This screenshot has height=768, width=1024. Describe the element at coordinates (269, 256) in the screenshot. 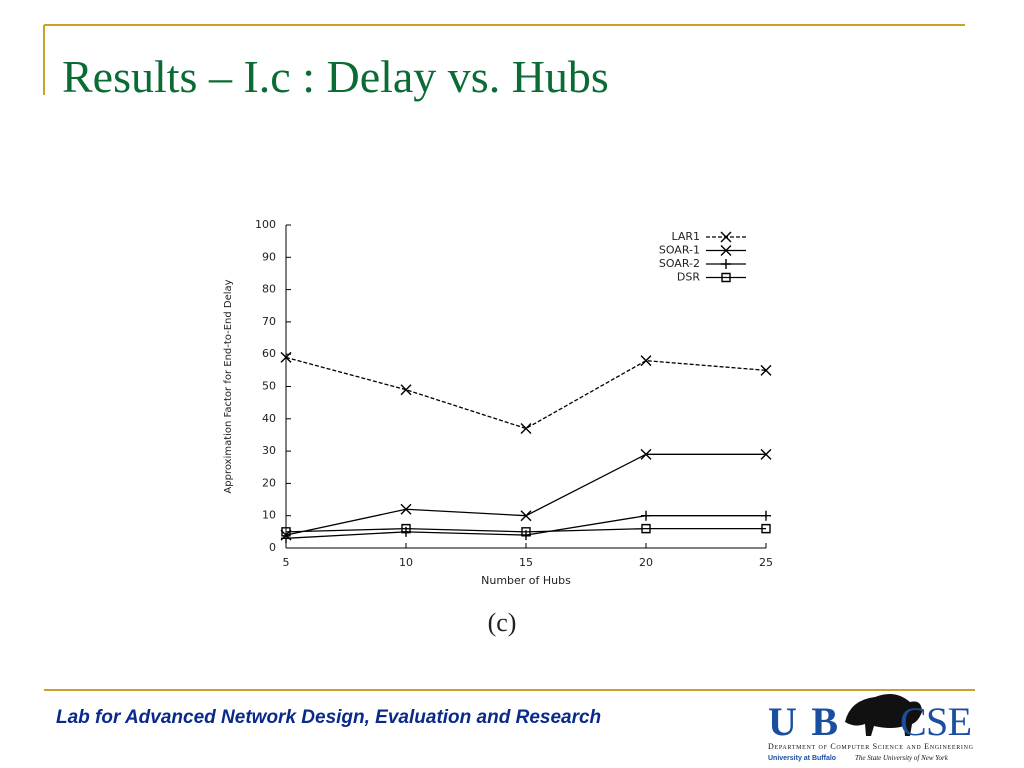

I see `y-tick-label: 90` at that location.